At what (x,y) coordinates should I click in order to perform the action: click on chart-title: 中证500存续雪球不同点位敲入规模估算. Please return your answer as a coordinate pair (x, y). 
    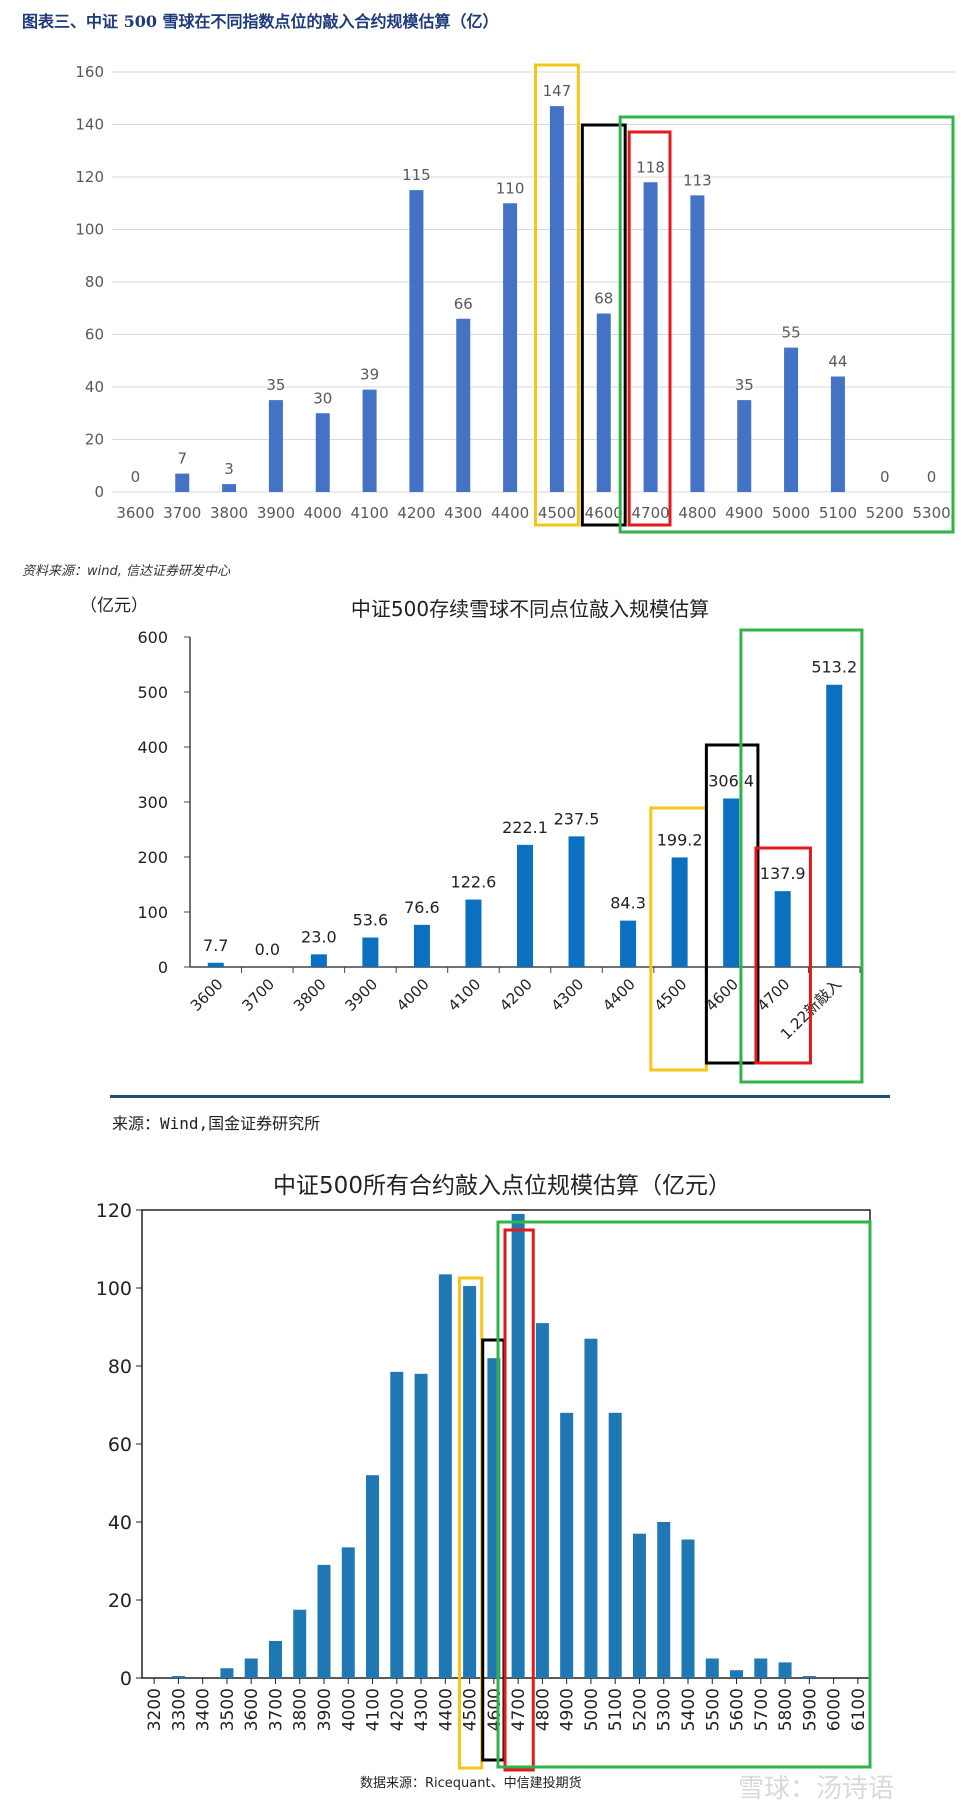
    Looking at the image, I should click on (530, 609).